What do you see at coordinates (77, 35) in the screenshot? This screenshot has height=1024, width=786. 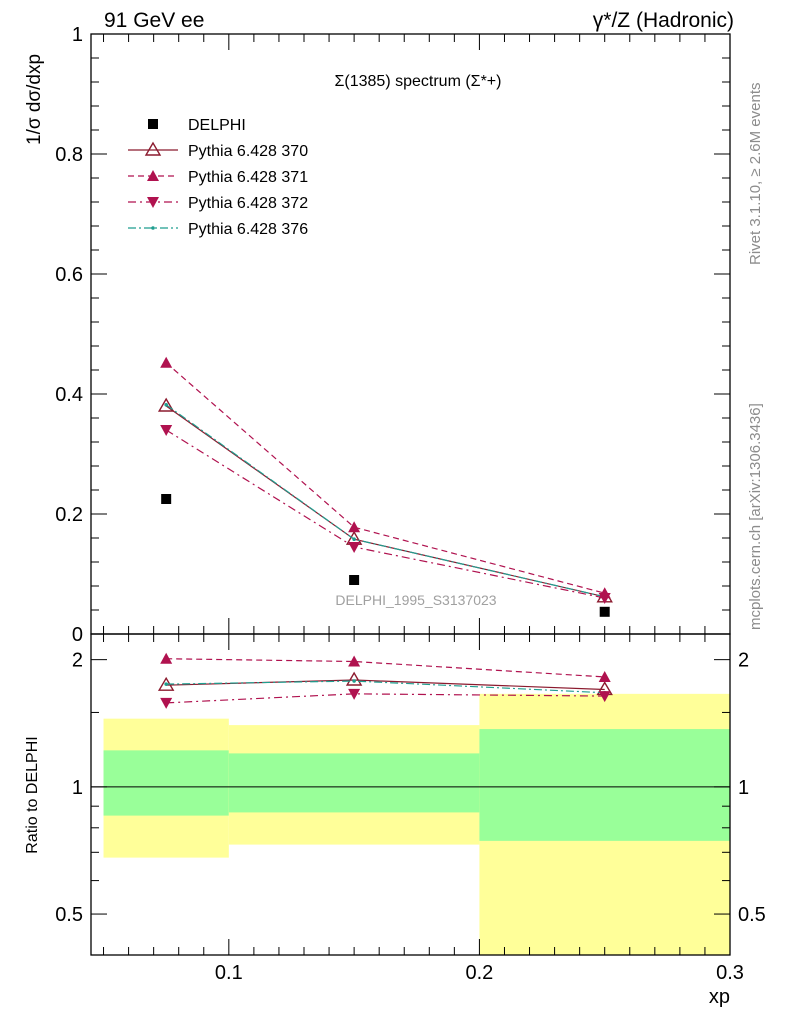 I see `y-tick-label: 1` at bounding box center [77, 35].